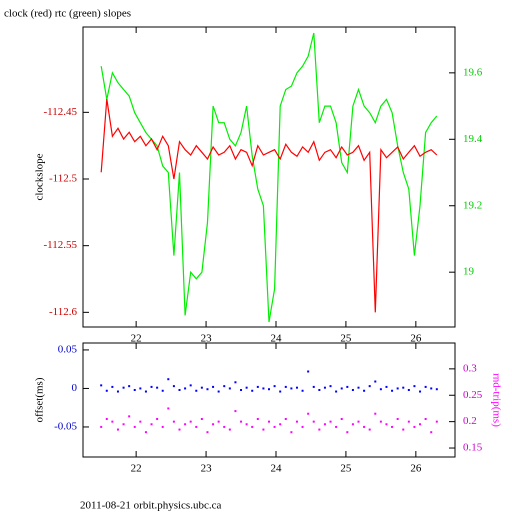  I want to click on y2-tick-label: 0.3, so click(470, 368).